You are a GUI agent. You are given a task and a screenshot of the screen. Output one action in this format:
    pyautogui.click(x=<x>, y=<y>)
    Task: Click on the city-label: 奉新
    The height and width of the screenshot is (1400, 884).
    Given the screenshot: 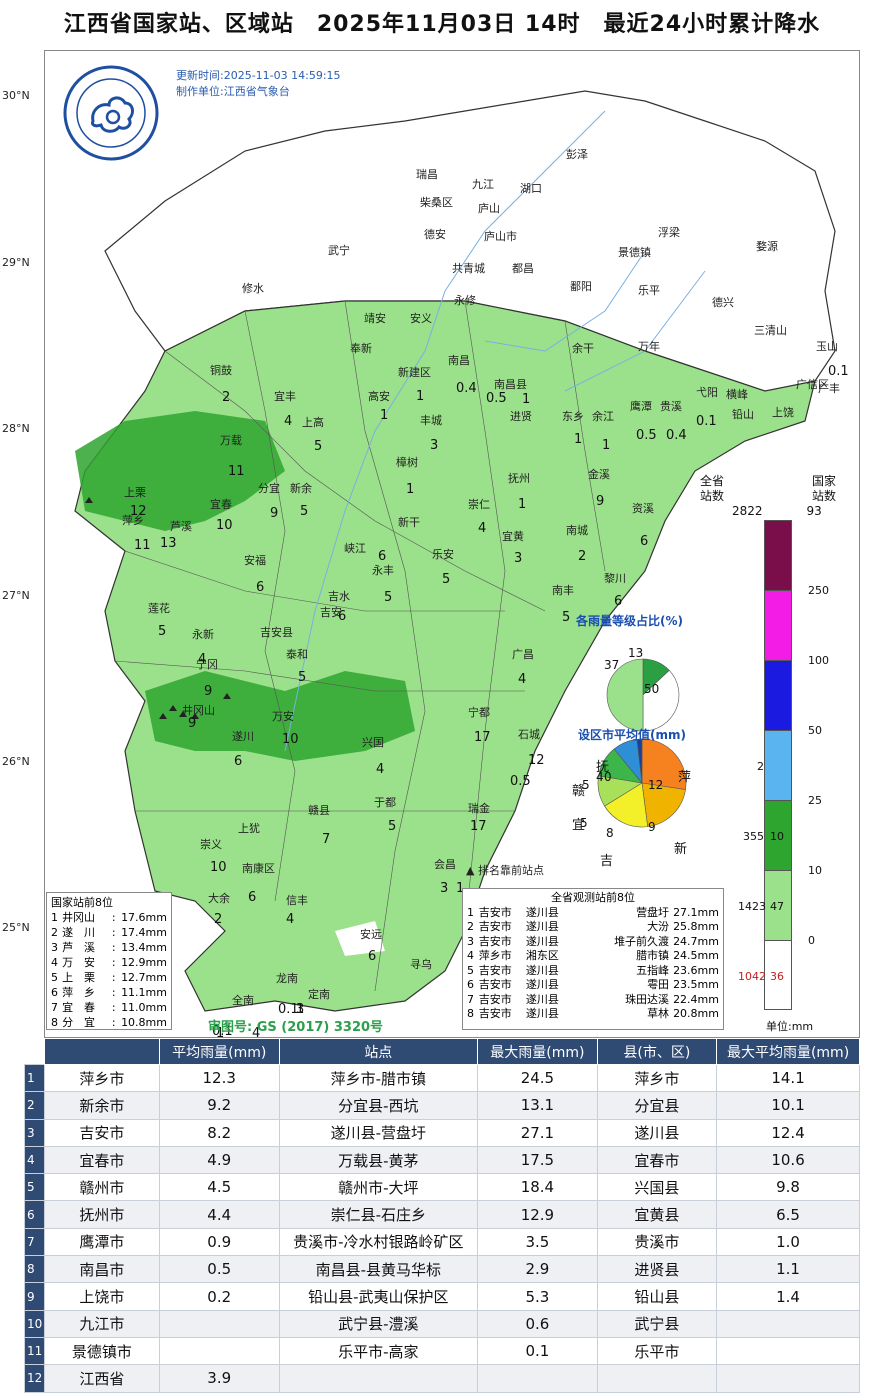 What is the action you would take?
    pyautogui.click(x=361, y=348)
    